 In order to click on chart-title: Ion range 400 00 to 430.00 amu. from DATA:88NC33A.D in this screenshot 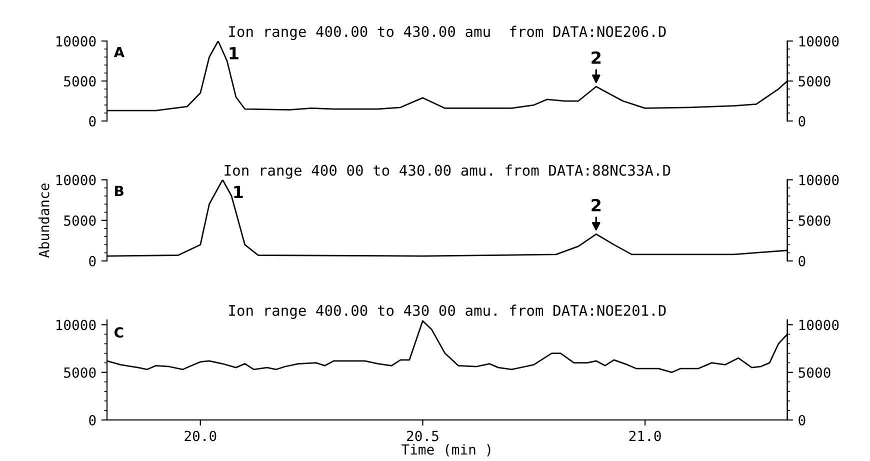, I will do `click(447, 171)`.